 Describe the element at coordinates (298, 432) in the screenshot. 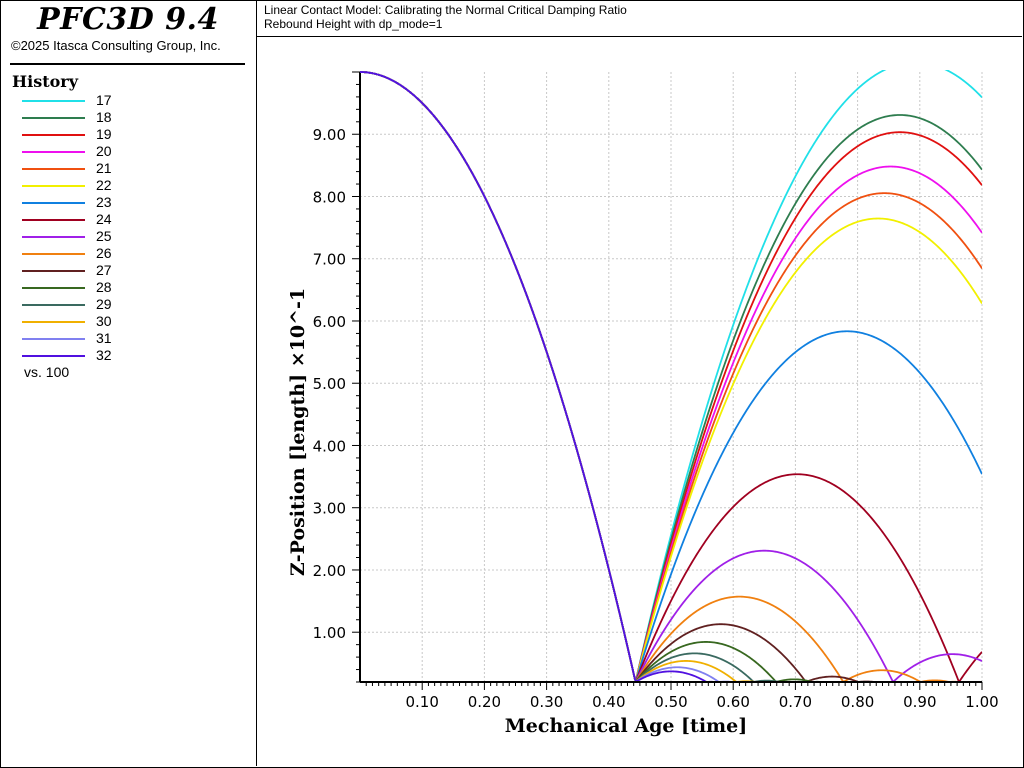

I see `y-axis-label: Z-Position [length] ×10^-1` at that location.